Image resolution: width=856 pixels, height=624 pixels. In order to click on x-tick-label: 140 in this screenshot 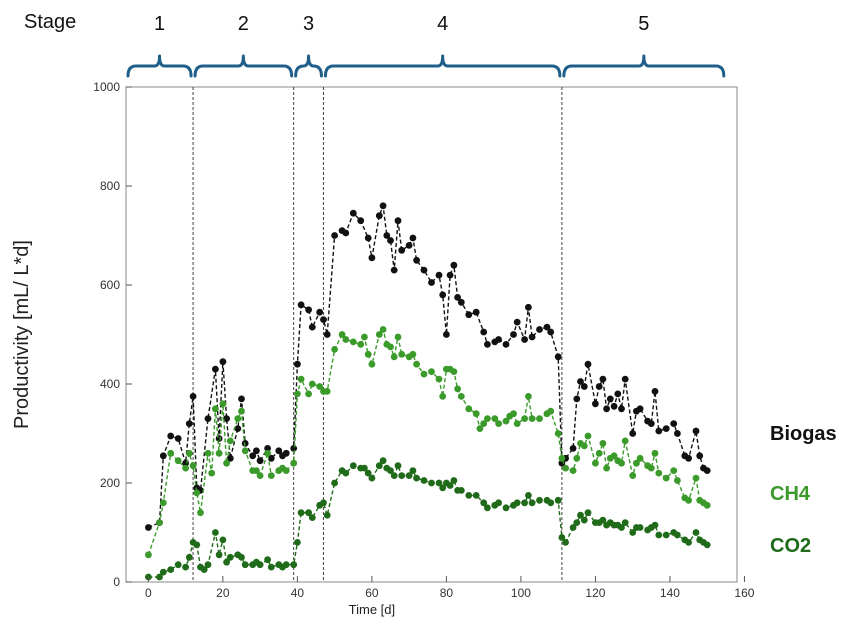, I will do `click(670, 593)`.